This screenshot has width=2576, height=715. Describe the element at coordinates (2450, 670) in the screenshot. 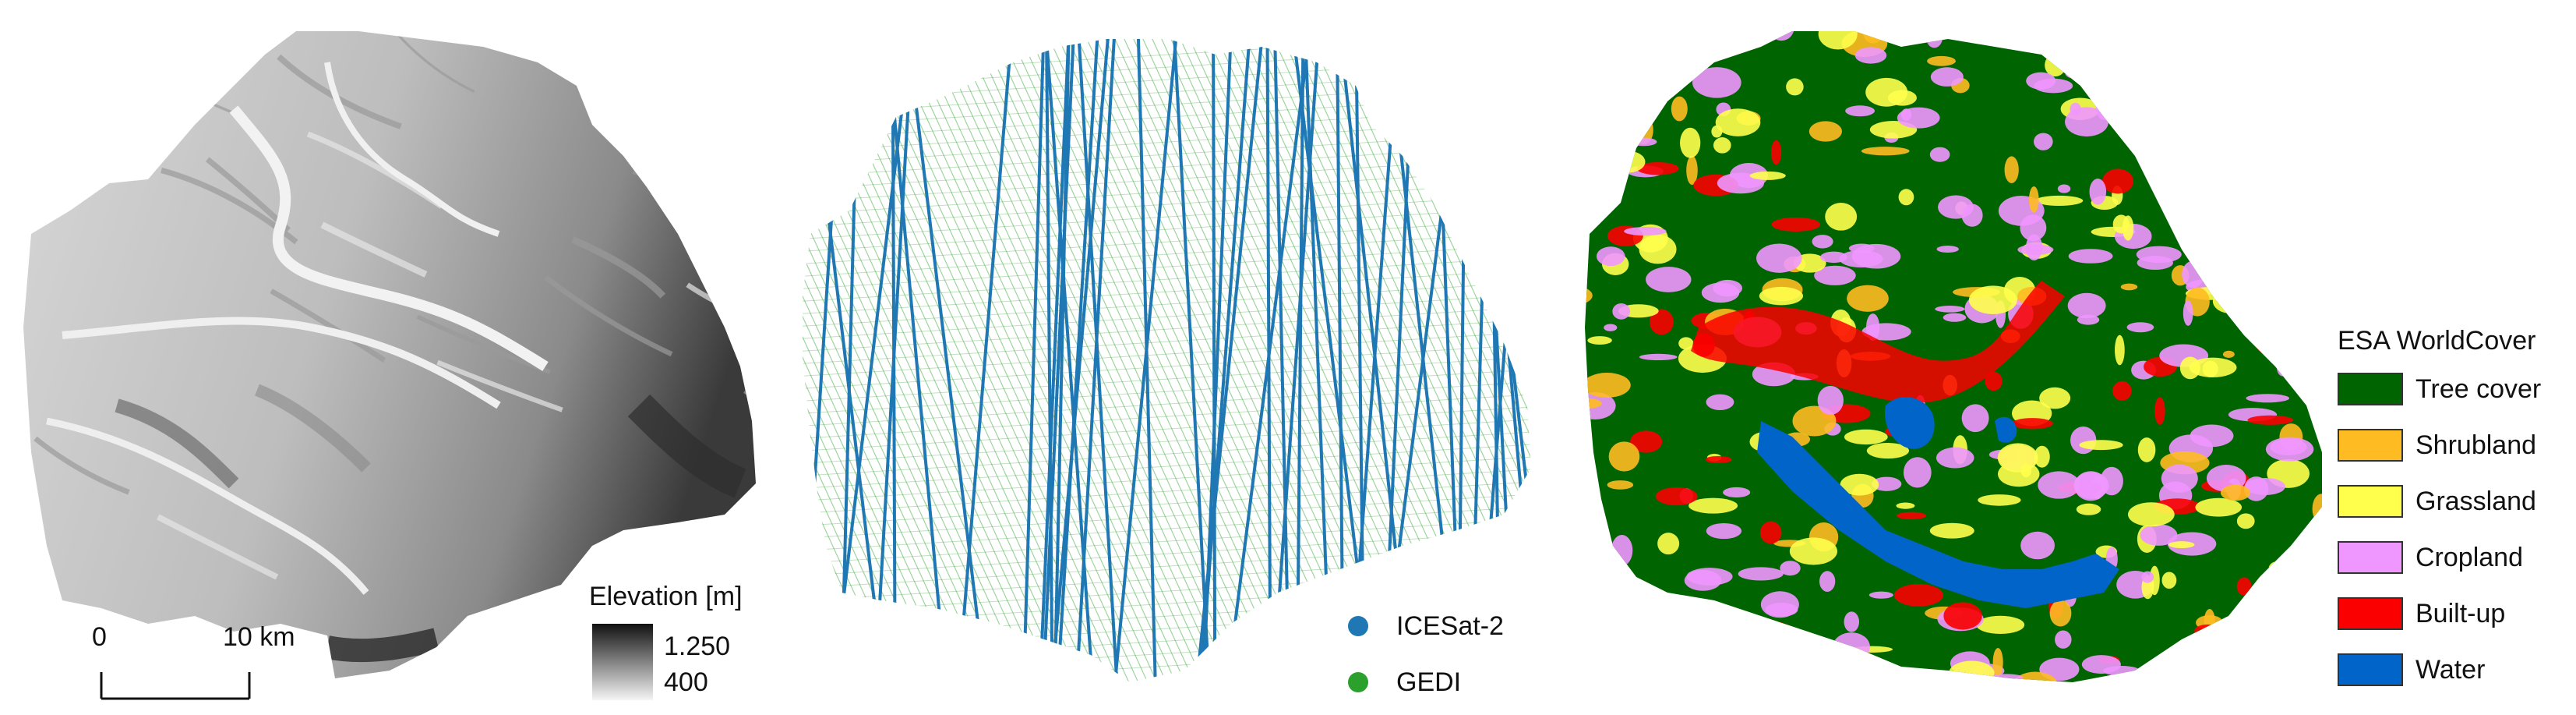

I see `legend-label-water: Water` at that location.